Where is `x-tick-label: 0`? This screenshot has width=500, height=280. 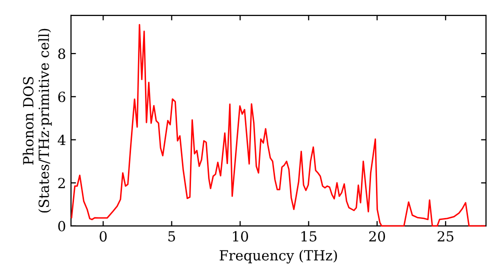
x-tick-label: 0 is located at coordinates (103, 236).